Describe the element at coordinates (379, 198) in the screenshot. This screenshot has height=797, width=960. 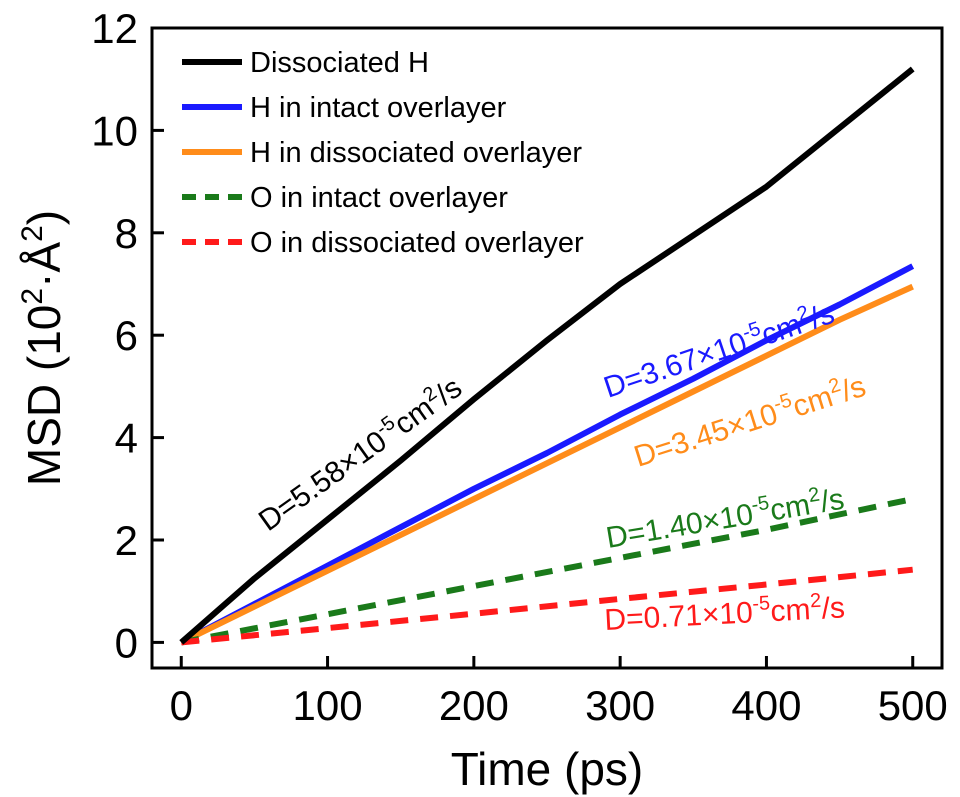
I see `legend-label-3: O in intact overlayer` at that location.